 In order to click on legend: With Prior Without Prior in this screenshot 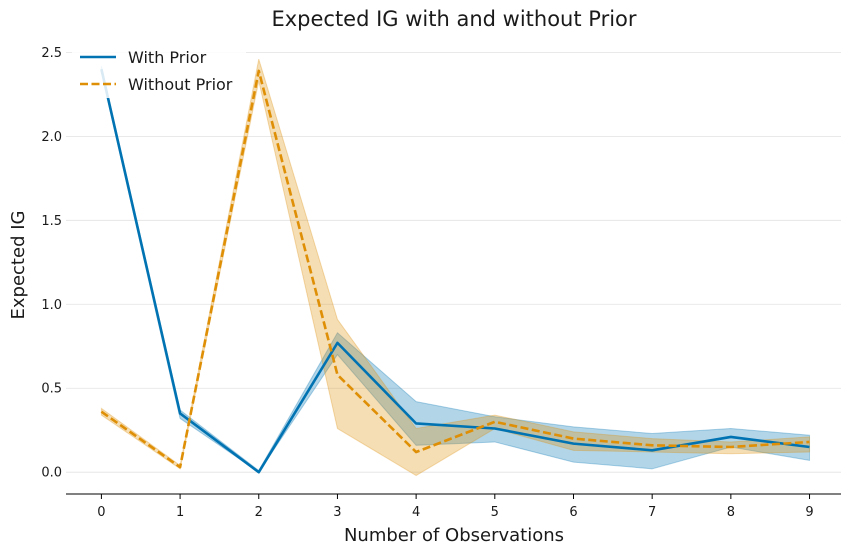, I will do `click(159, 70)`.